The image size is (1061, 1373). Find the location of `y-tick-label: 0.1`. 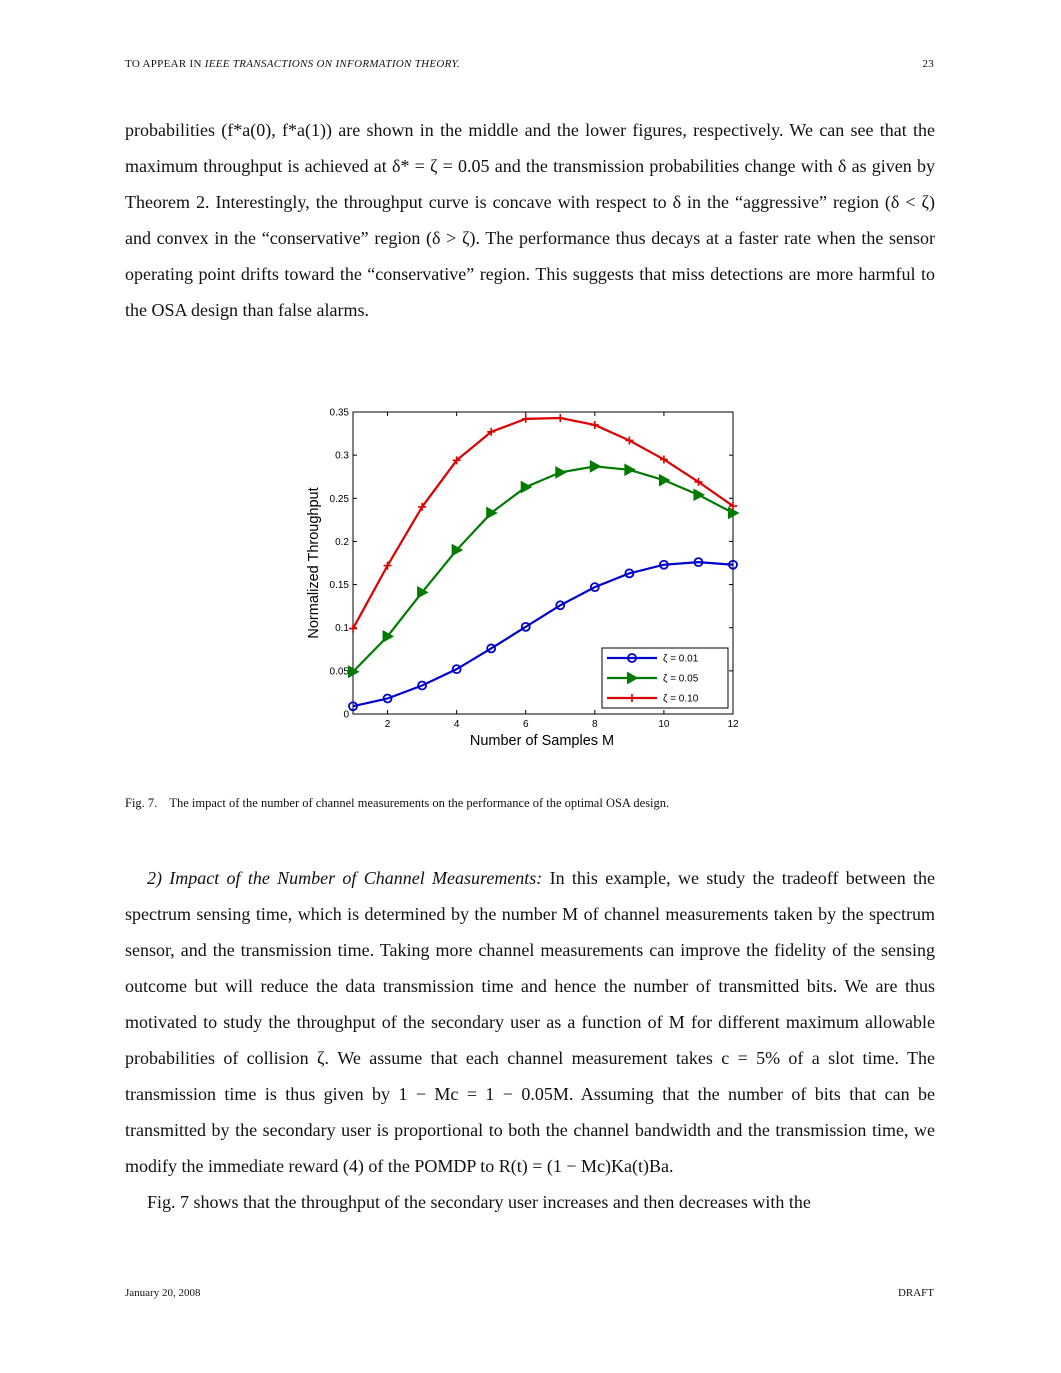

y-tick-label: 0.1 is located at coordinates (342, 628).